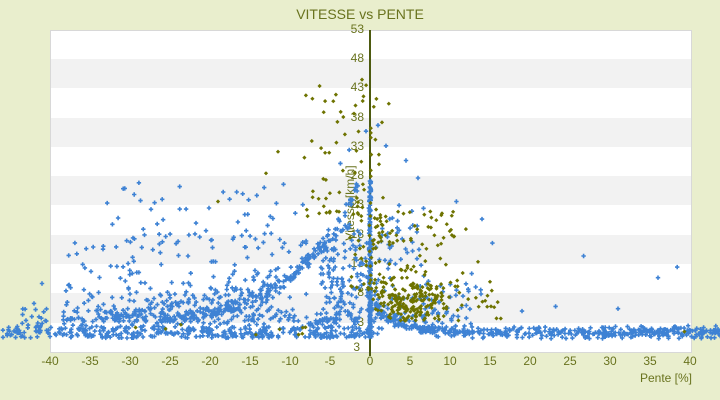  I want to click on y-tick-label: 23, so click(357, 204).